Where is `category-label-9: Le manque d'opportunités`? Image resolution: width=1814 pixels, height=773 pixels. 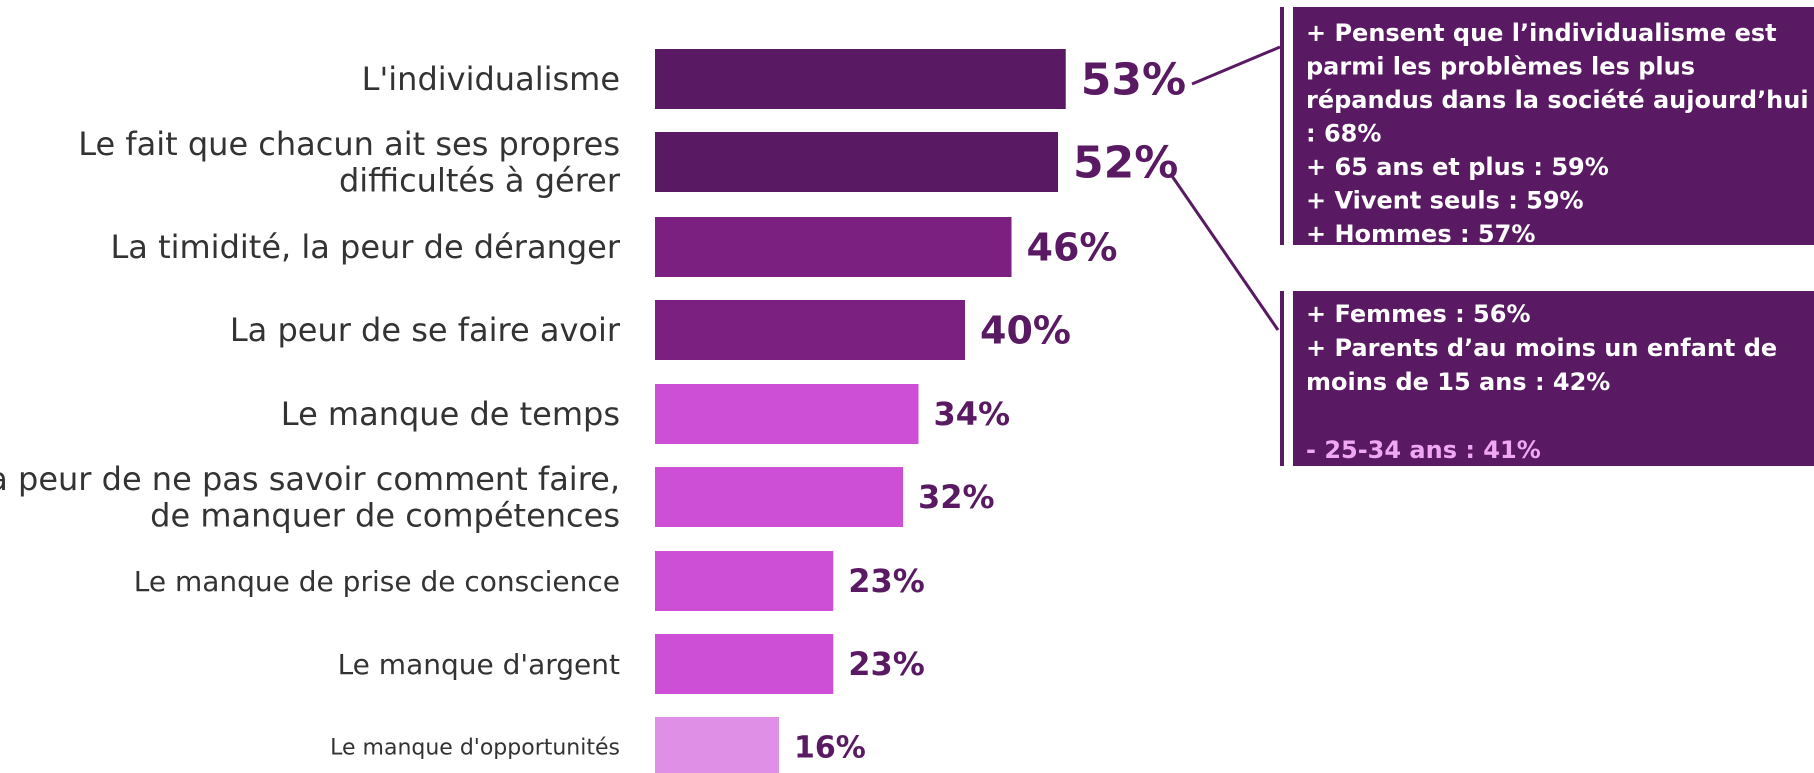 category-label-9: Le manque d'opportunités is located at coordinates (475, 748).